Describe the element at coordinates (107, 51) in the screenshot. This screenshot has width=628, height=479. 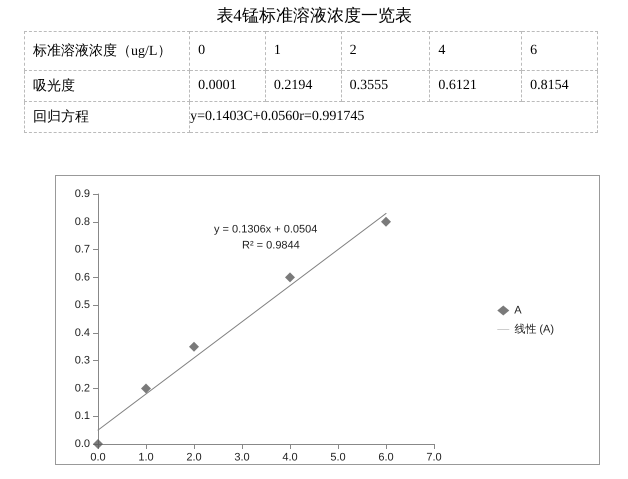
I see `text: 标准溶液浓度（ug/L）` at that location.